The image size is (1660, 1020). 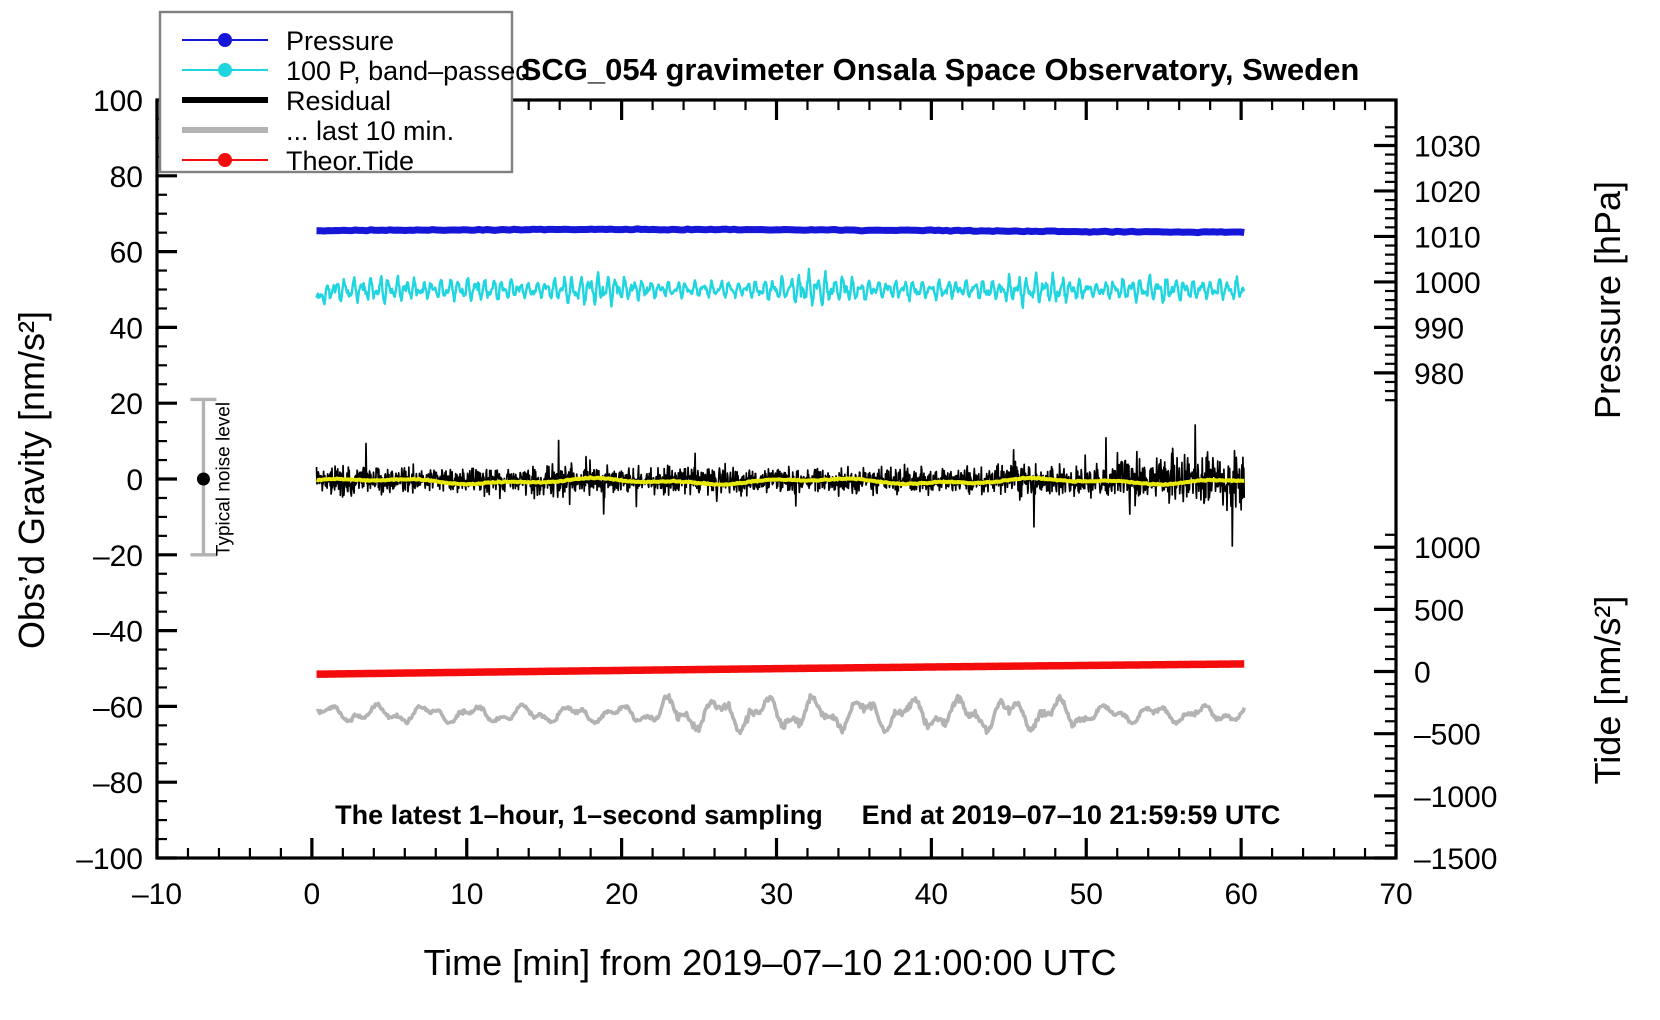 I want to click on legend-item-5: Theor.Tide, so click(x=298, y=161).